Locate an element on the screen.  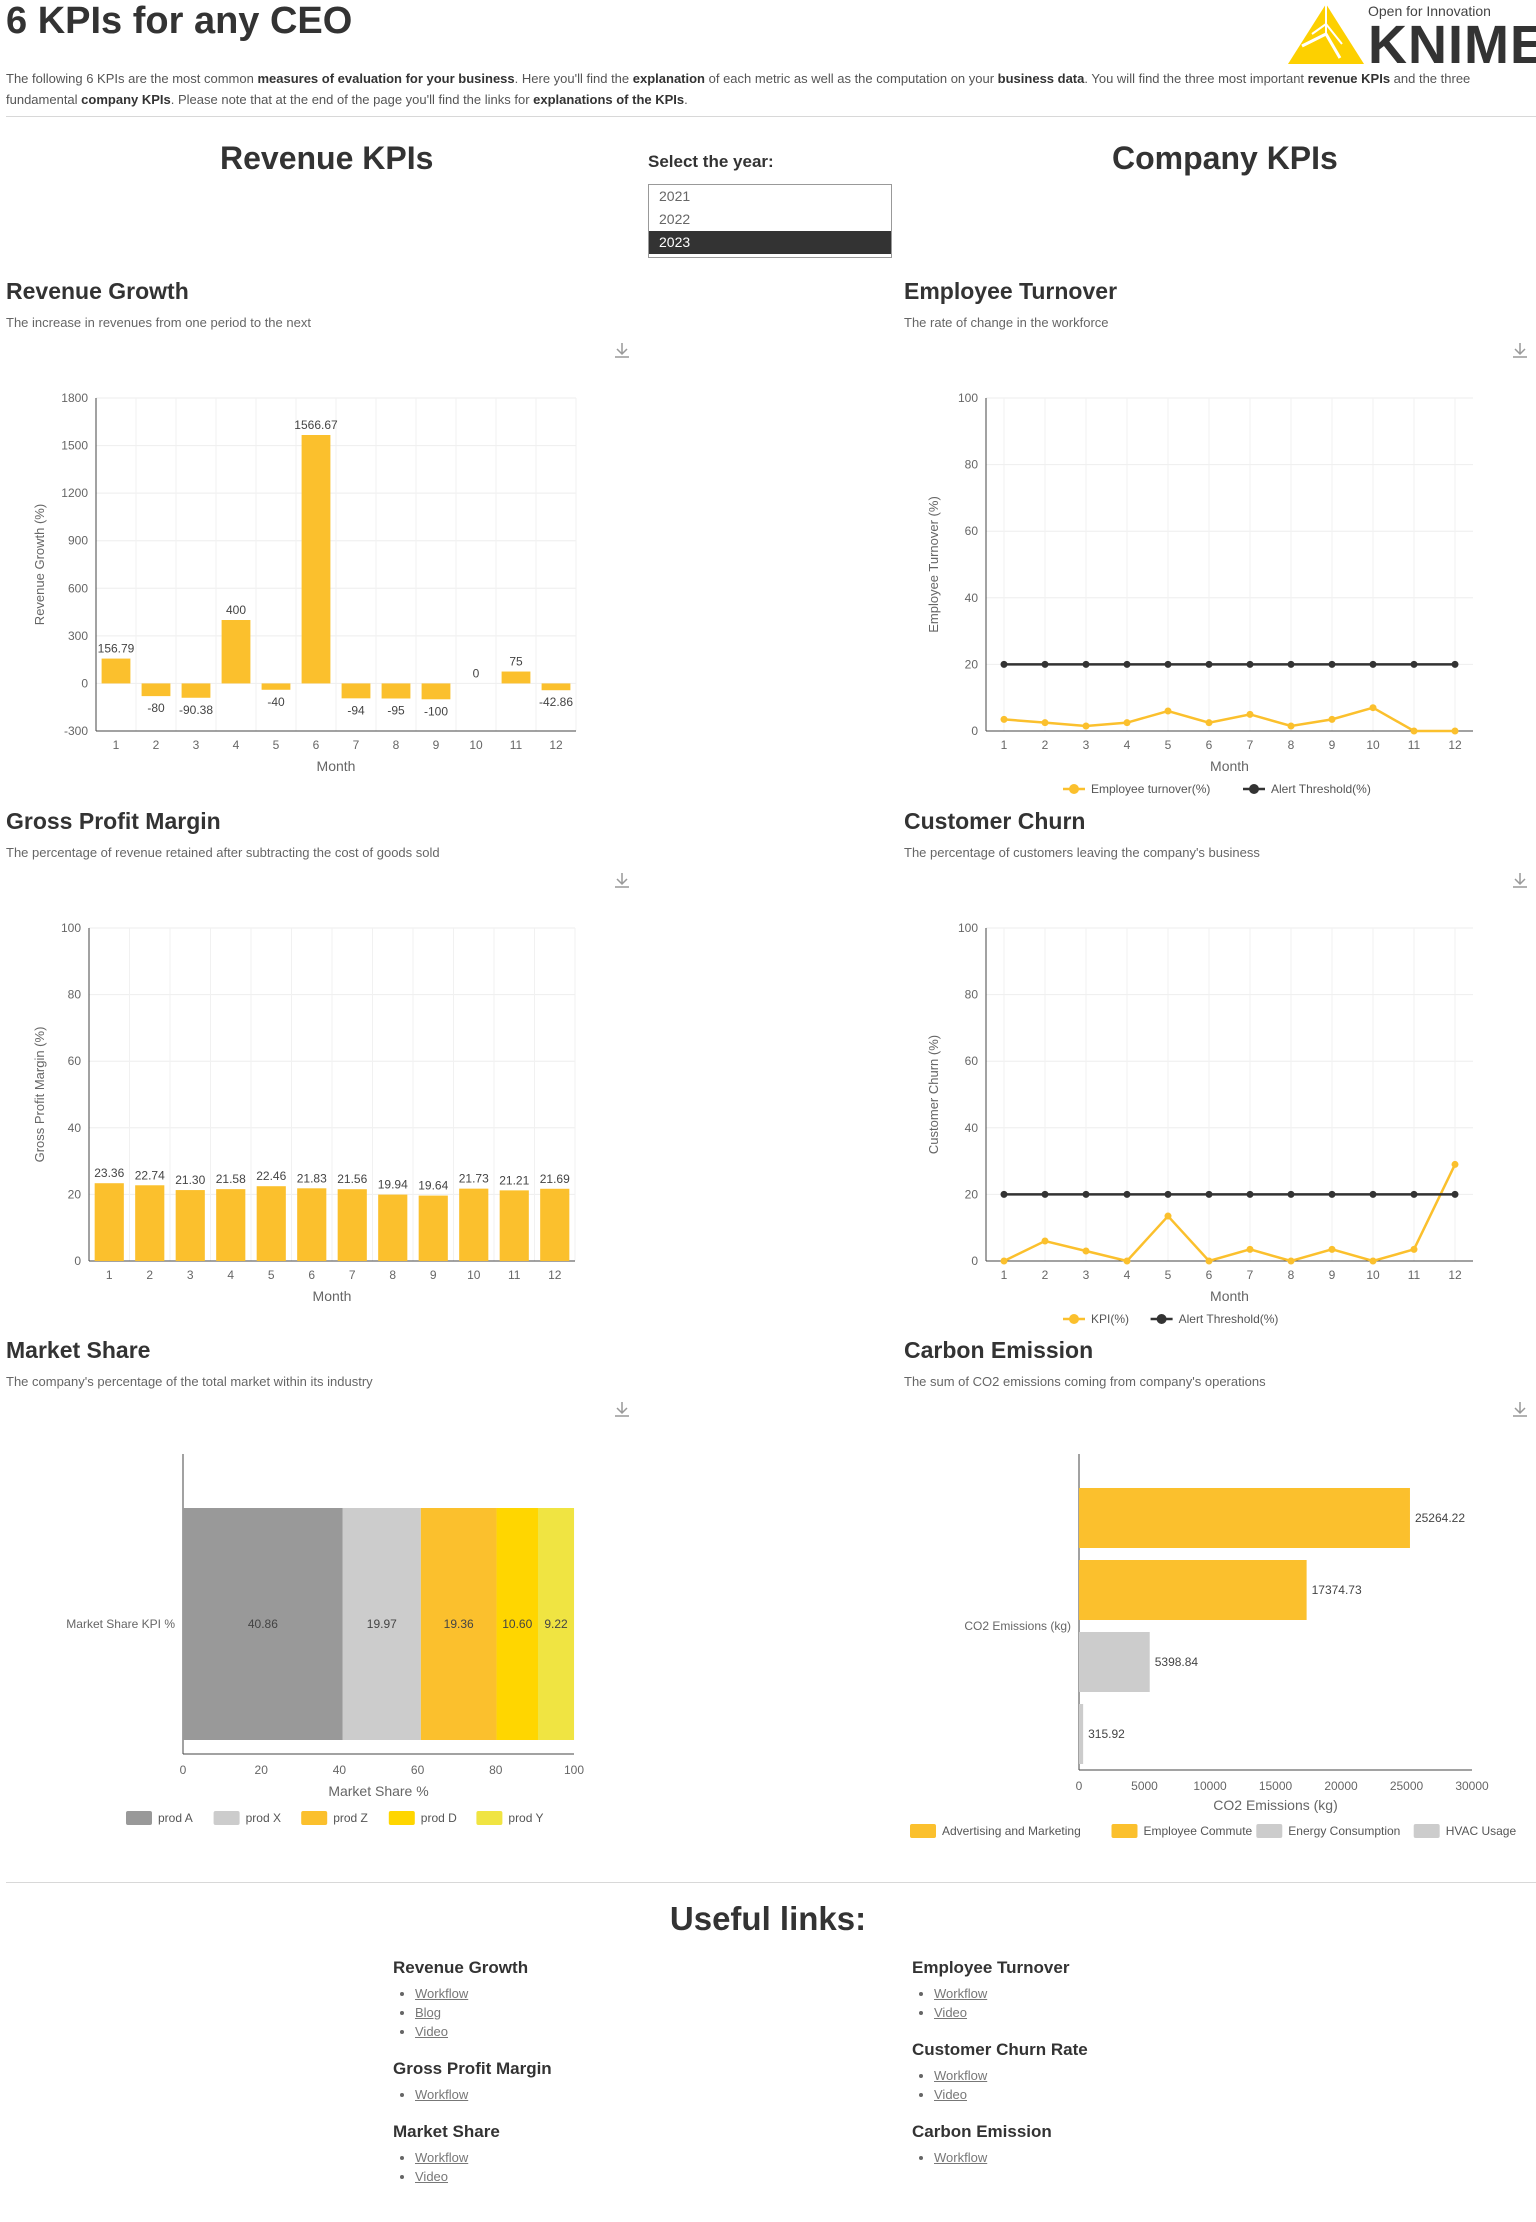
link-group: Market Share Workflow Video is located at coordinates (553, 2154).